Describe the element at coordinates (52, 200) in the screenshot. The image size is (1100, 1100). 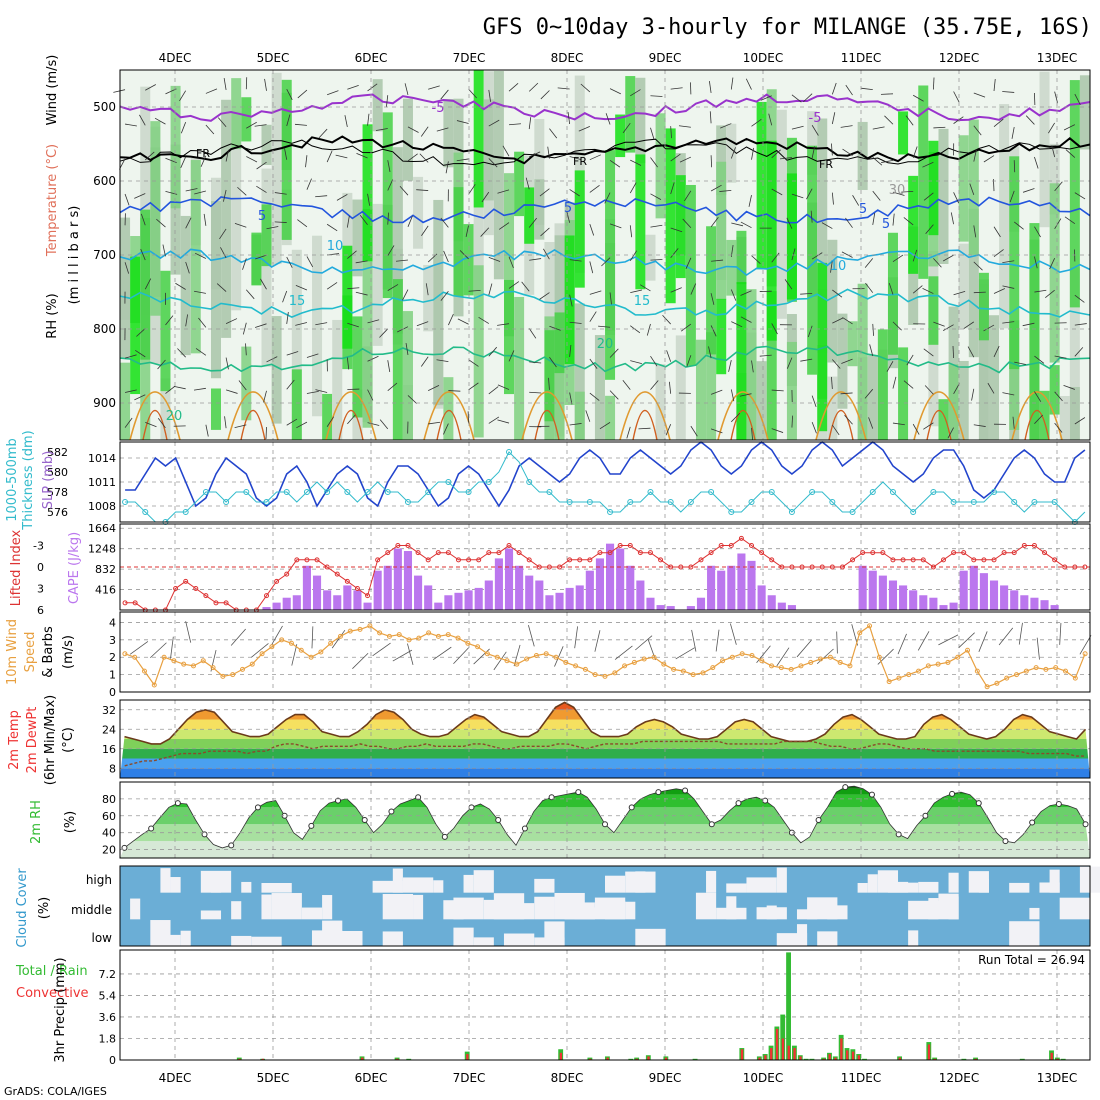
I see `temperature-axis-label: Temperature (°C)` at that location.